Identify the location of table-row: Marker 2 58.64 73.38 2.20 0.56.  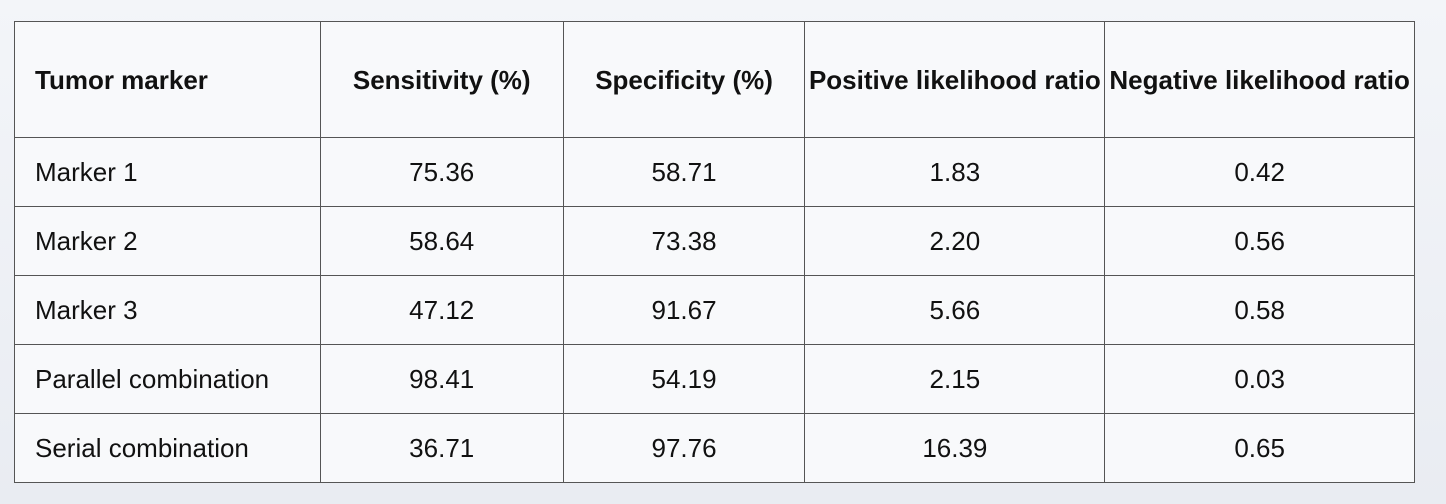
(714, 241).